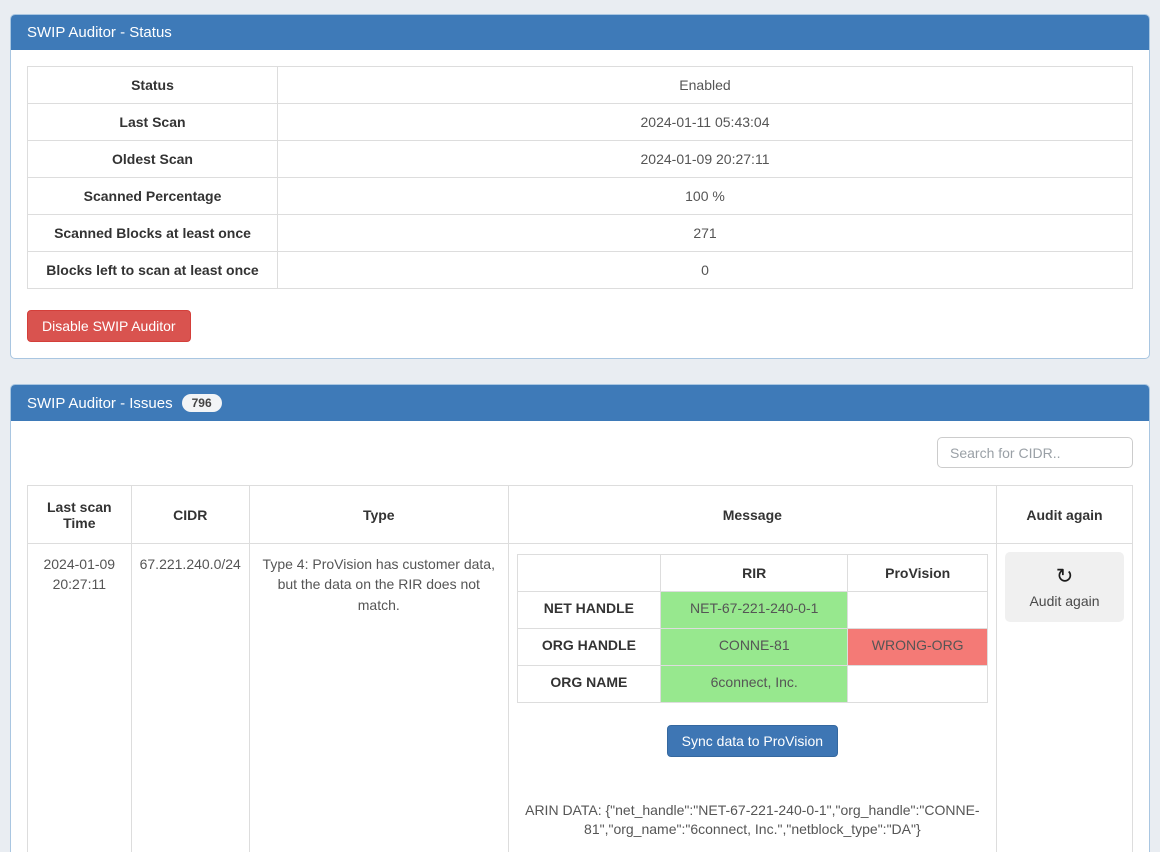 The image size is (1160, 852). I want to click on status-row-value: 100 %, so click(705, 196).